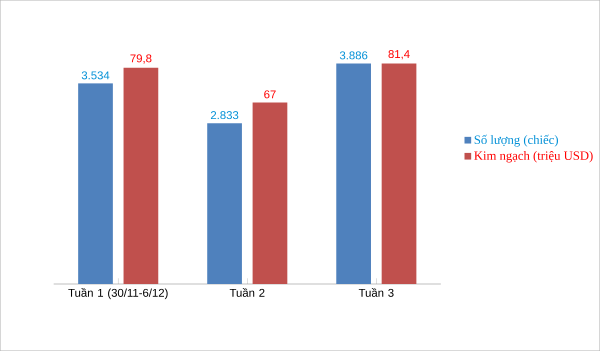 The image size is (600, 351). Describe the element at coordinates (118, 294) in the screenshot. I see `x-tick-label: Tuần 1 (30/11-6/12)` at that location.